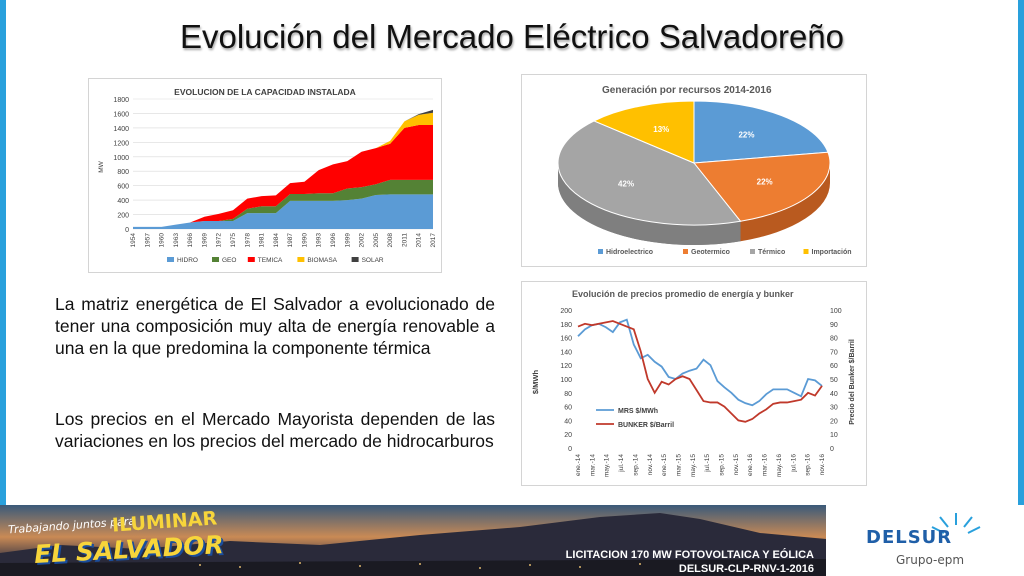 The height and width of the screenshot is (576, 1024). I want to click on legend-label-biomasa: BIOMASA, so click(322, 260).